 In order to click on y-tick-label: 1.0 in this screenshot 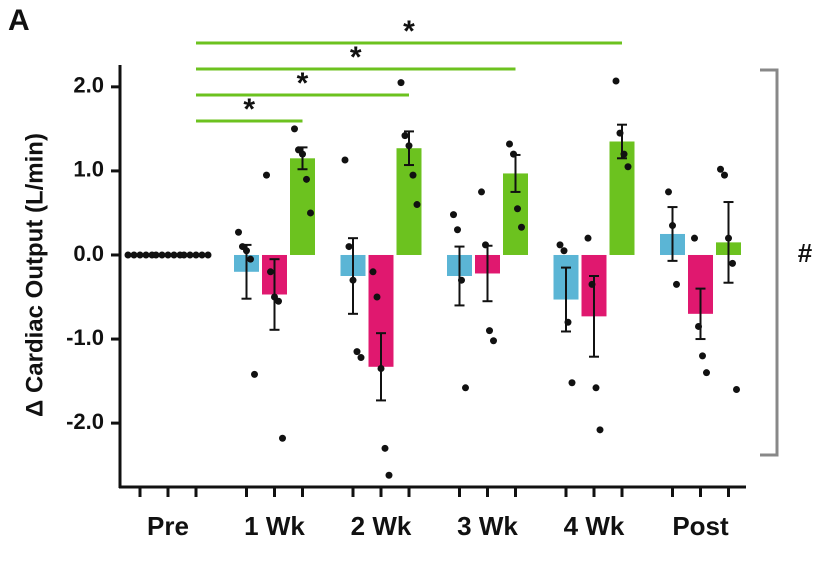, I will do `click(88, 169)`.